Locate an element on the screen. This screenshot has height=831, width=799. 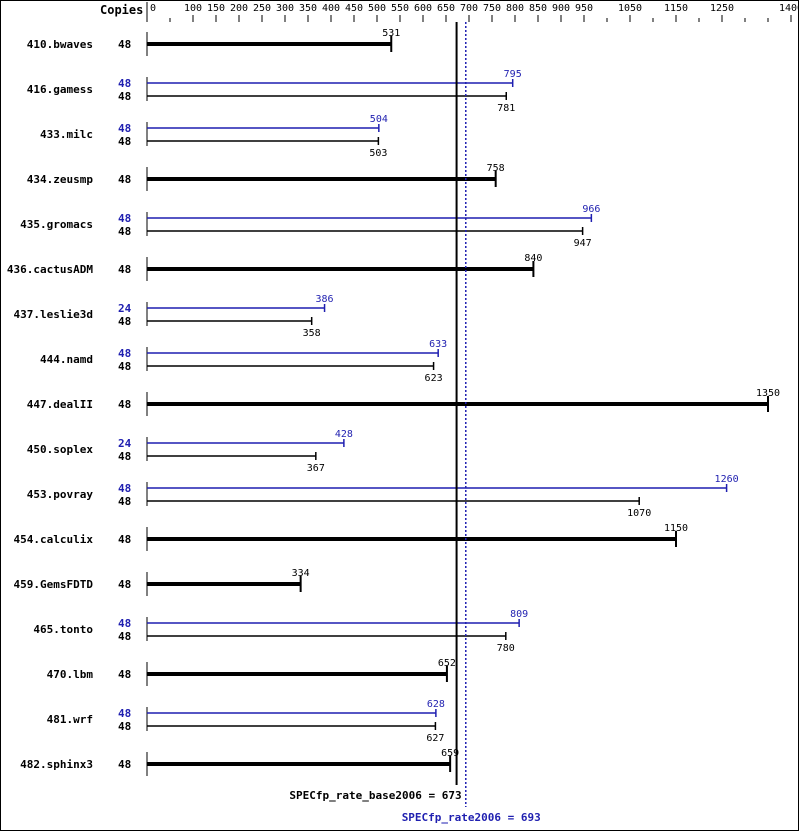
tick-label: 0 is located at coordinates (153, 8).